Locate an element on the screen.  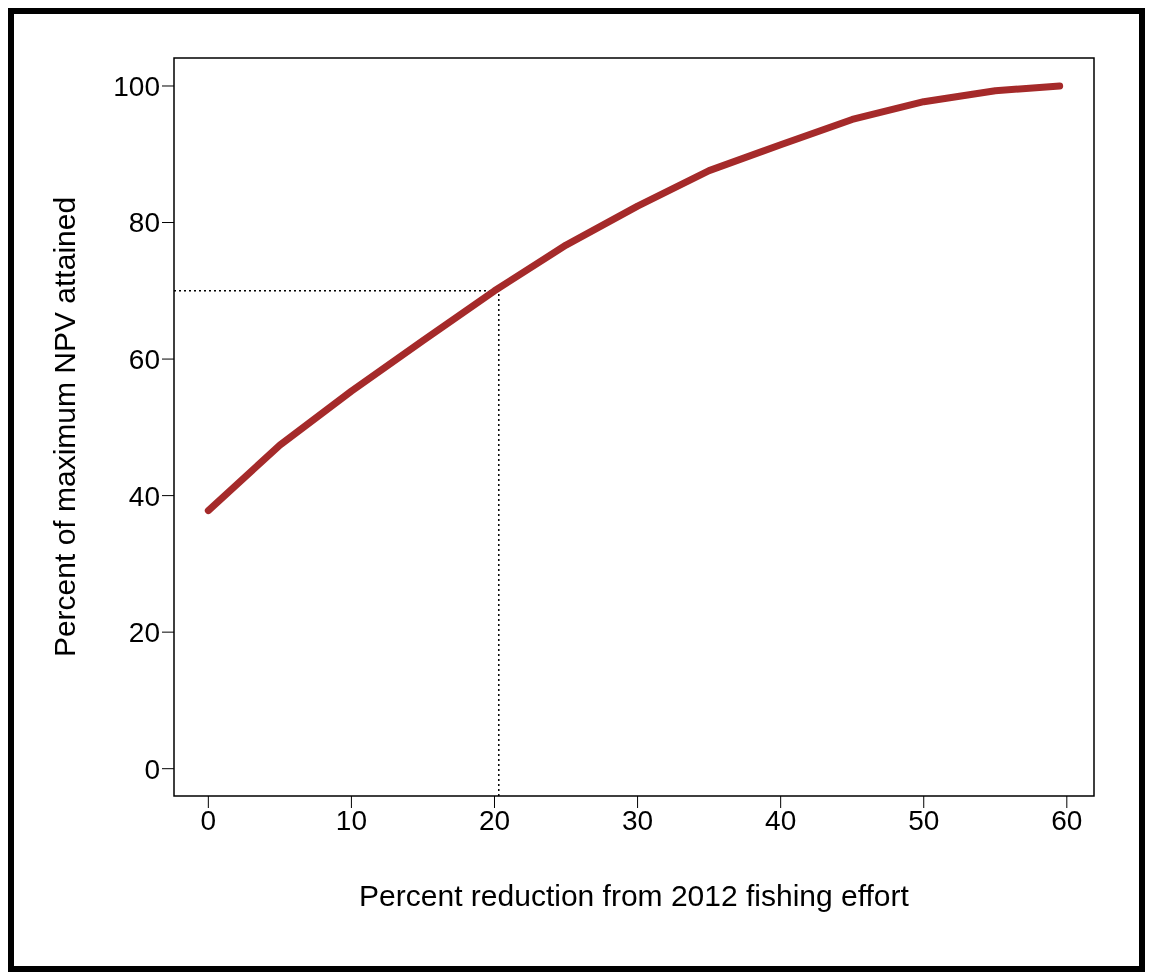
x-tick-label: 10 is located at coordinates (351, 820).